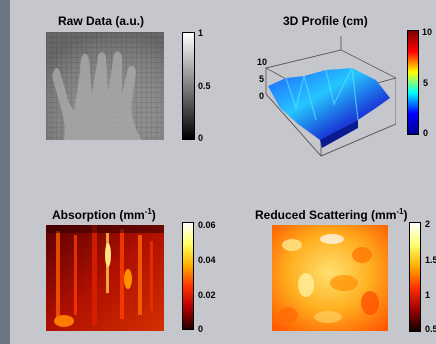 This screenshot has width=436, height=344. What do you see at coordinates (105, 86) in the screenshot?
I see `raw-data-image` at bounding box center [105, 86].